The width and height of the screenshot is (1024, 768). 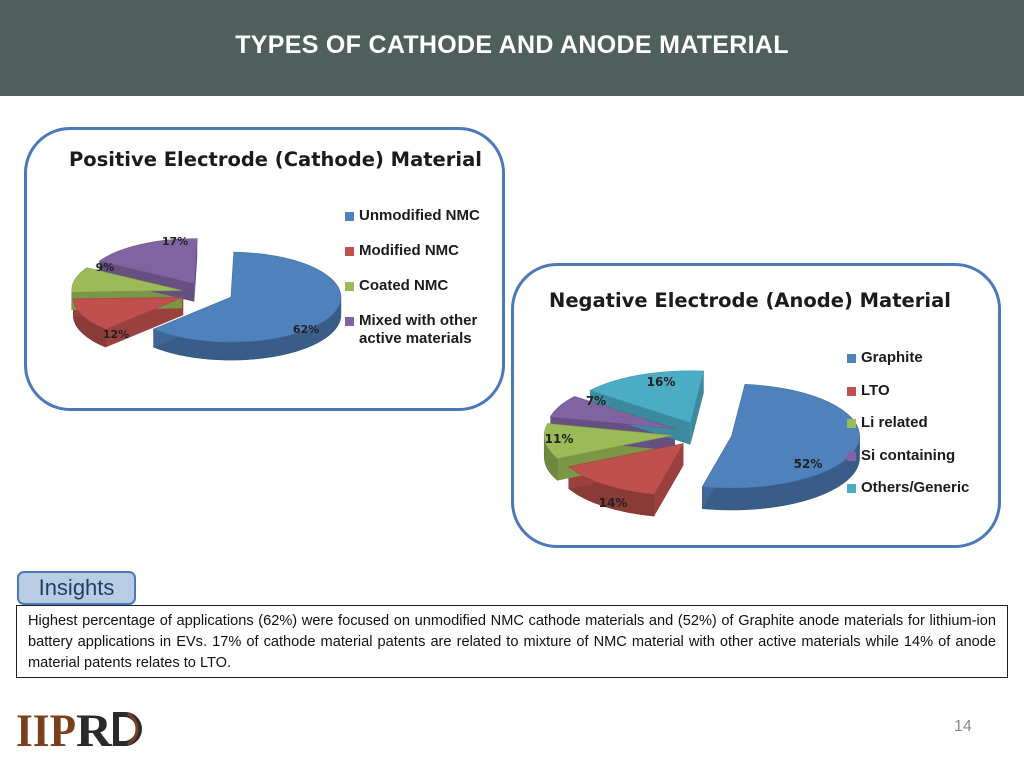 I want to click on title-bar: TYPES OF CATHODE AND ANODE MATERIAL, so click(x=512, y=48).